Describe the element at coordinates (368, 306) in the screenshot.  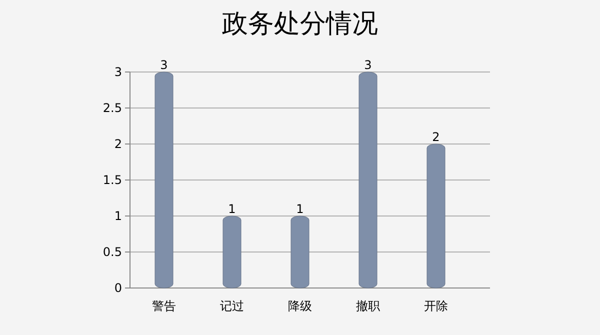
I see `x-tick-label: 撤职` at that location.